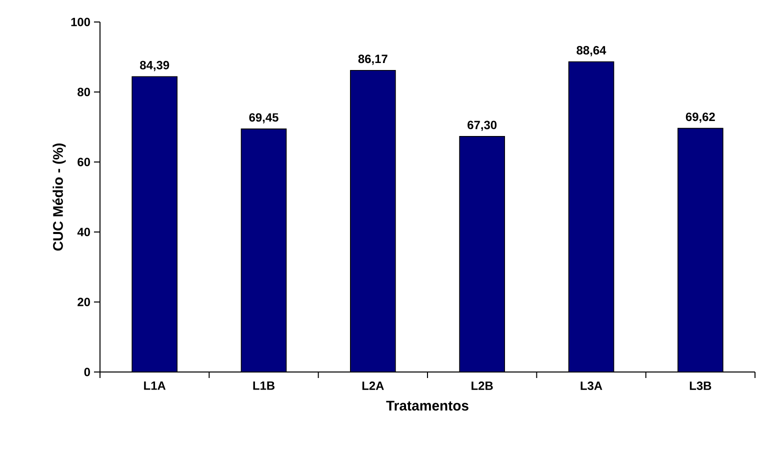 The height and width of the screenshot is (456, 775). I want to click on y-tick-label: 0, so click(87, 372).